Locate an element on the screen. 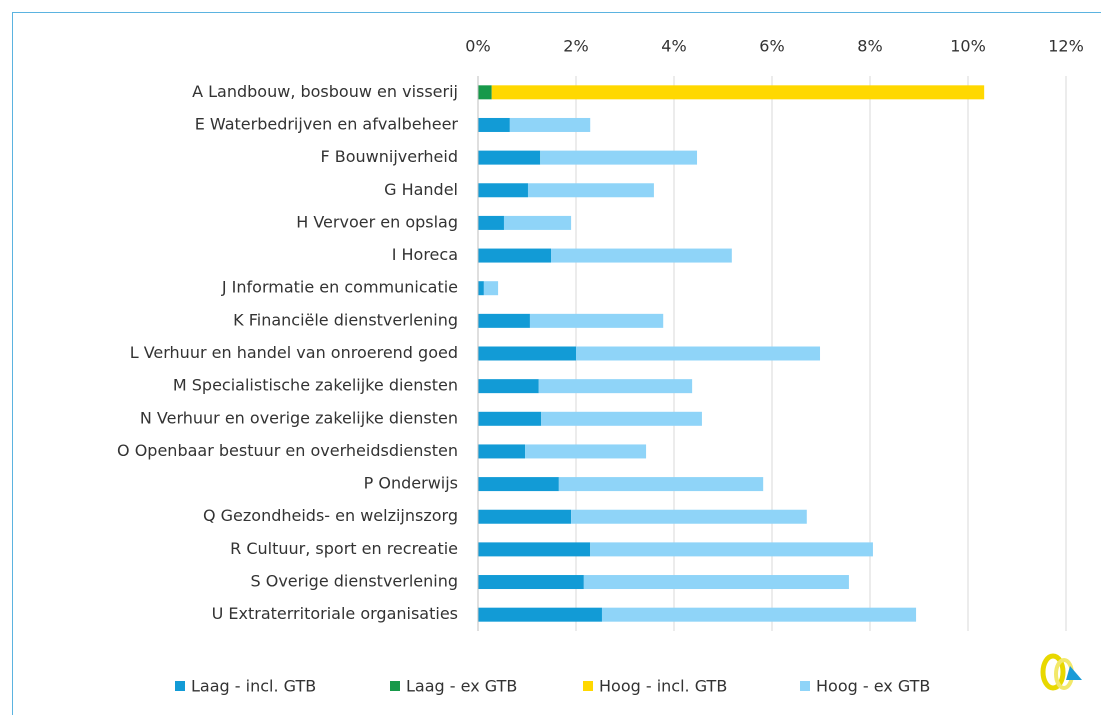  y-tick-label: N Verhuur en overige zakelijke diensten is located at coordinates (299, 417).